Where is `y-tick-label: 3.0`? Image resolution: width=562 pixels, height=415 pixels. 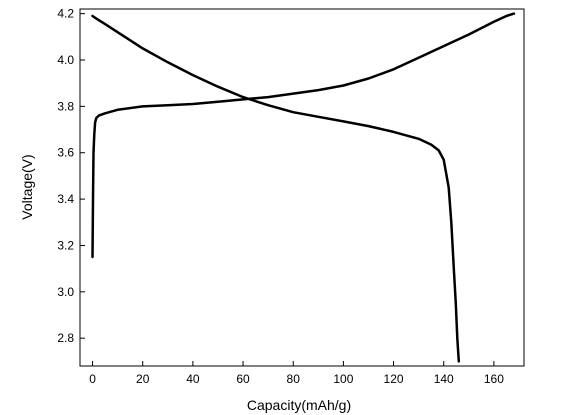 y-tick-label: 3.0 is located at coordinates (65, 292).